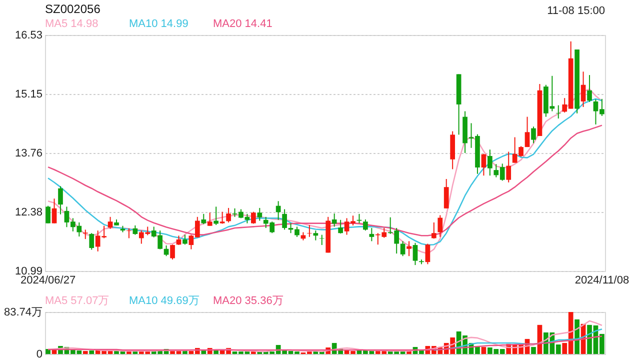  Describe the element at coordinates (23, 312) in the screenshot. I see `y-tick-label: 83.74万` at that location.